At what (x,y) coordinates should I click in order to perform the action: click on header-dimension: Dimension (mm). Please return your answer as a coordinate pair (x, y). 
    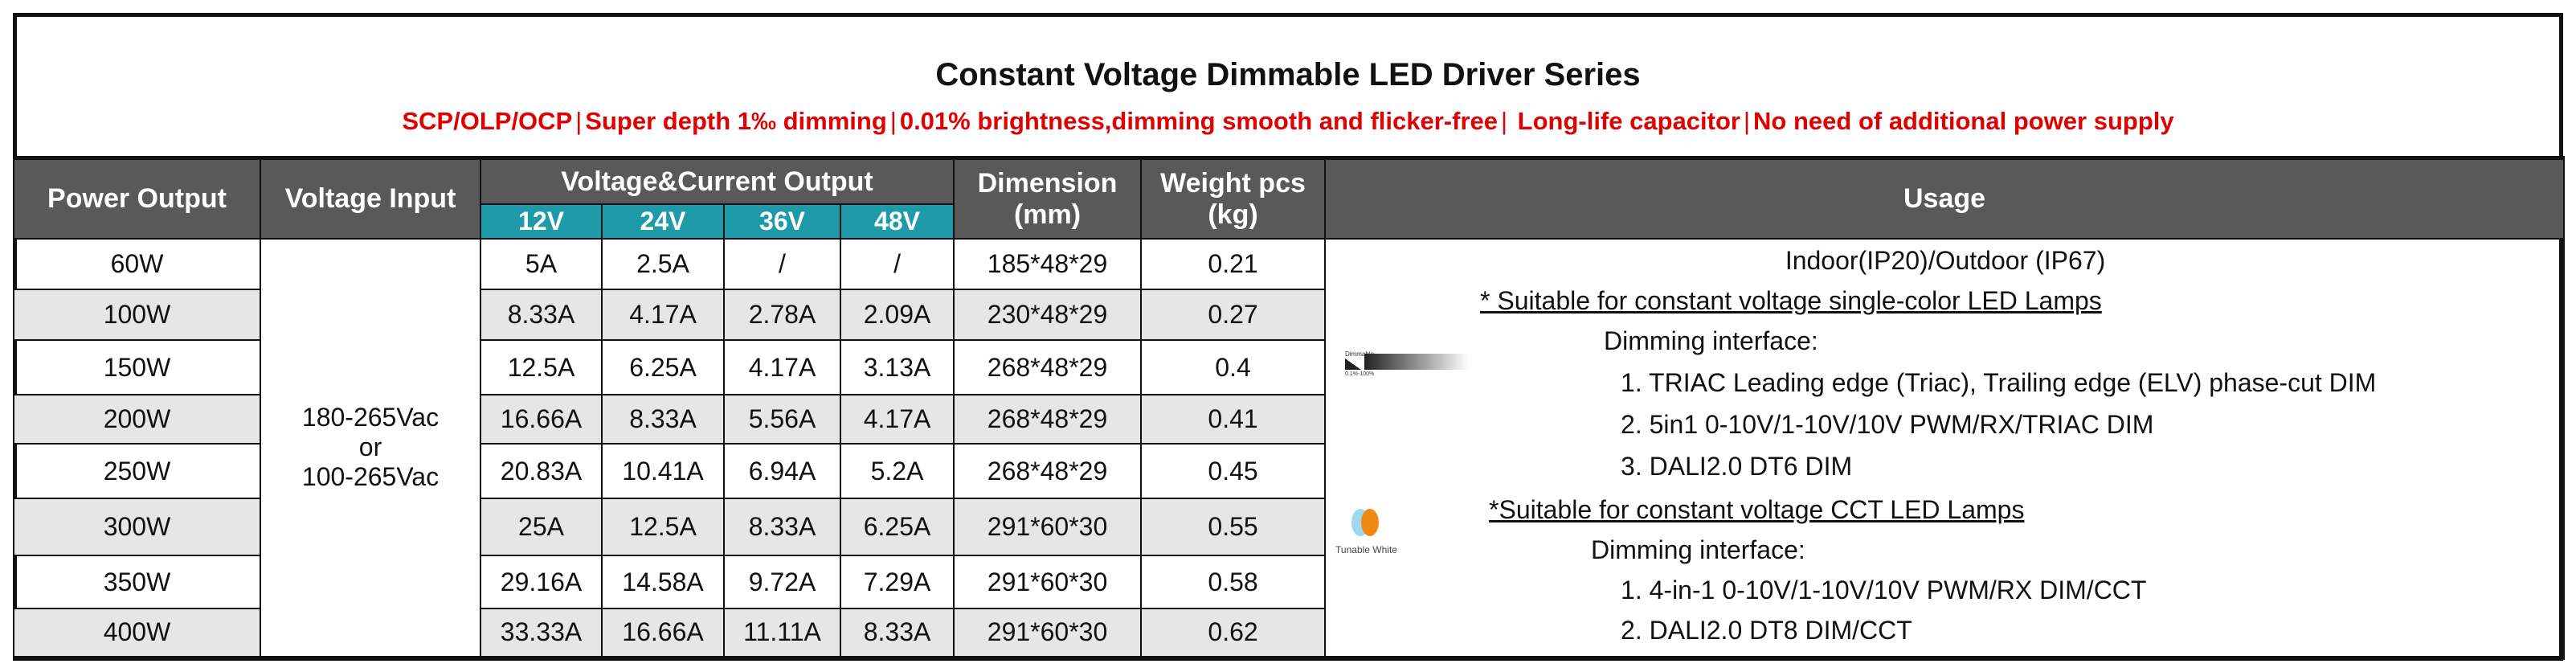
    Looking at the image, I should click on (1048, 198).